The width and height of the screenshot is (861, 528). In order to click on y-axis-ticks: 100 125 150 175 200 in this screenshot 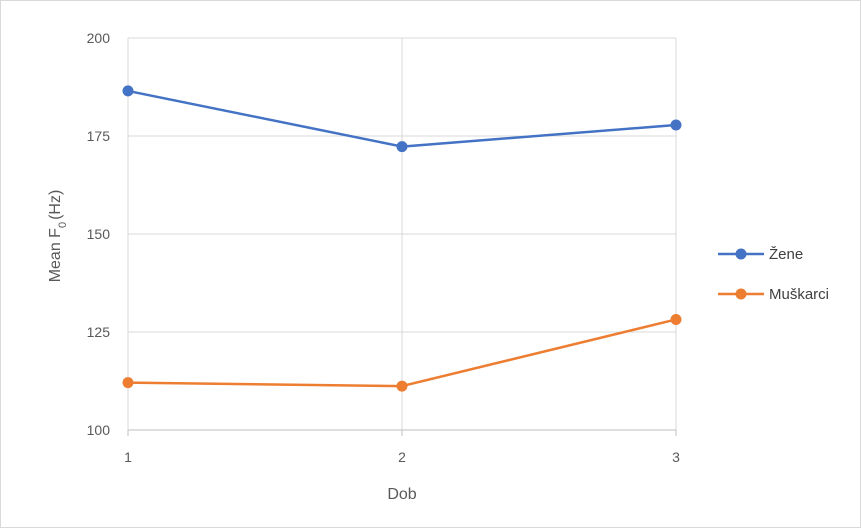, I will do `click(99, 234)`.